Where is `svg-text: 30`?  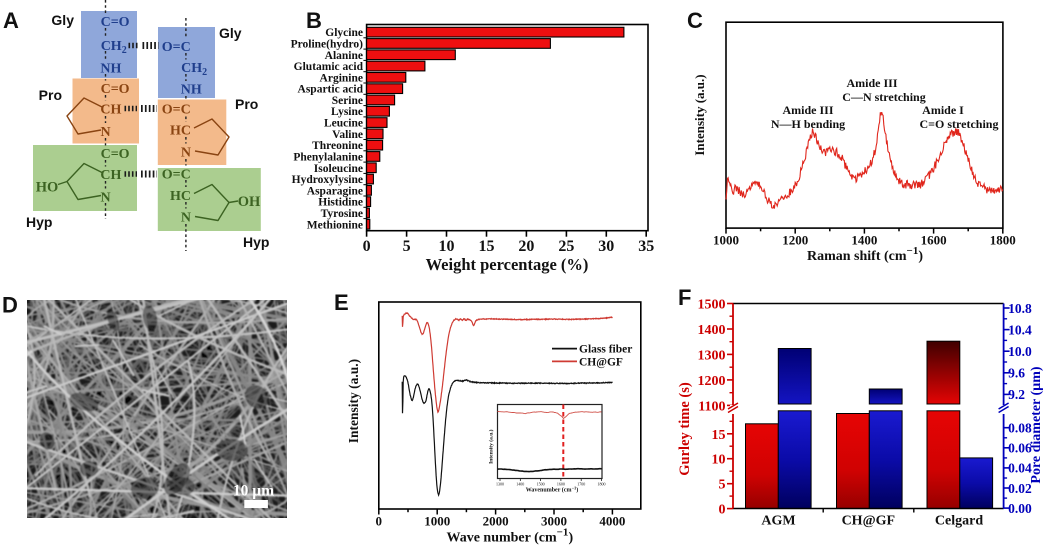
svg-text: 30 is located at coordinates (606, 246).